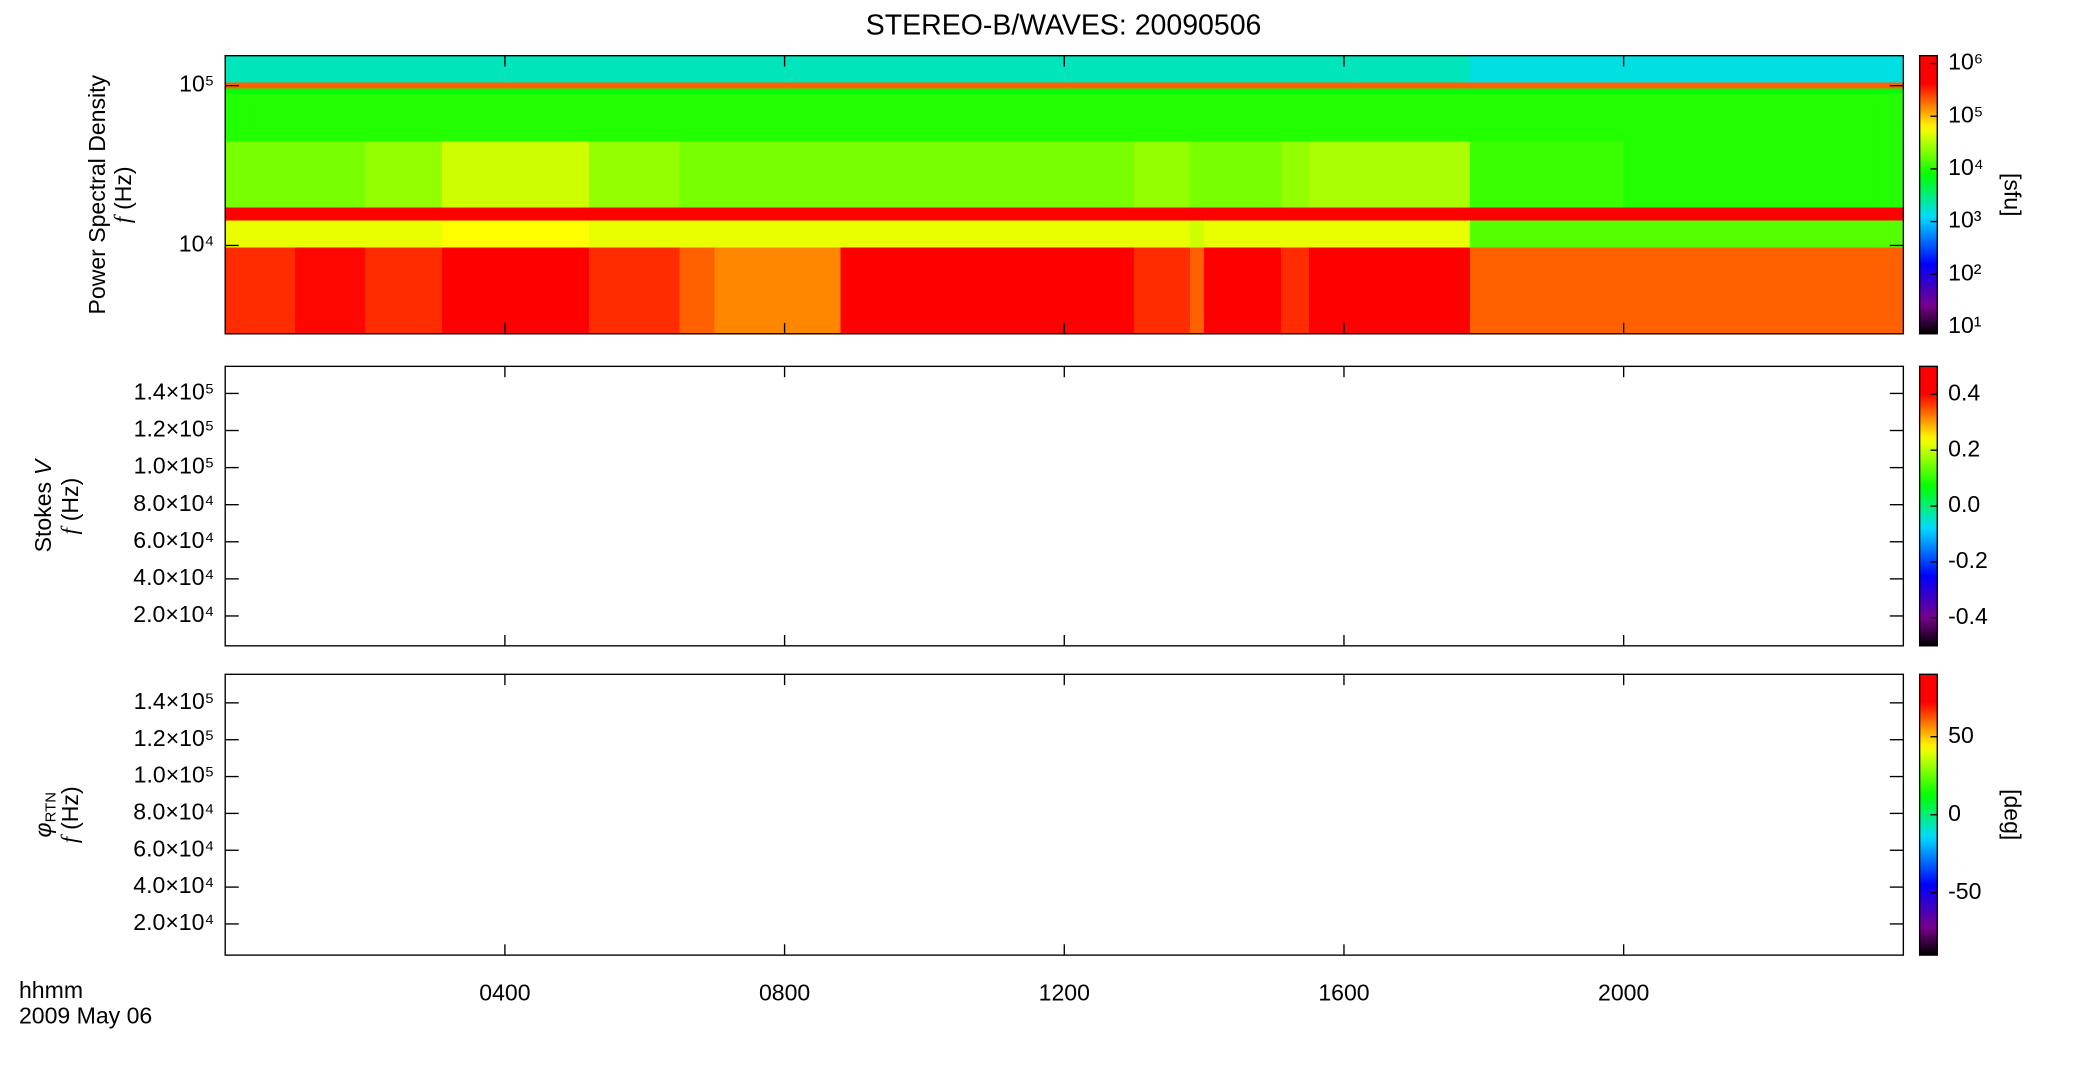 The height and width of the screenshot is (1080, 2096). What do you see at coordinates (1623, 993) in the screenshot?
I see `x-tick-label: 2000` at bounding box center [1623, 993].